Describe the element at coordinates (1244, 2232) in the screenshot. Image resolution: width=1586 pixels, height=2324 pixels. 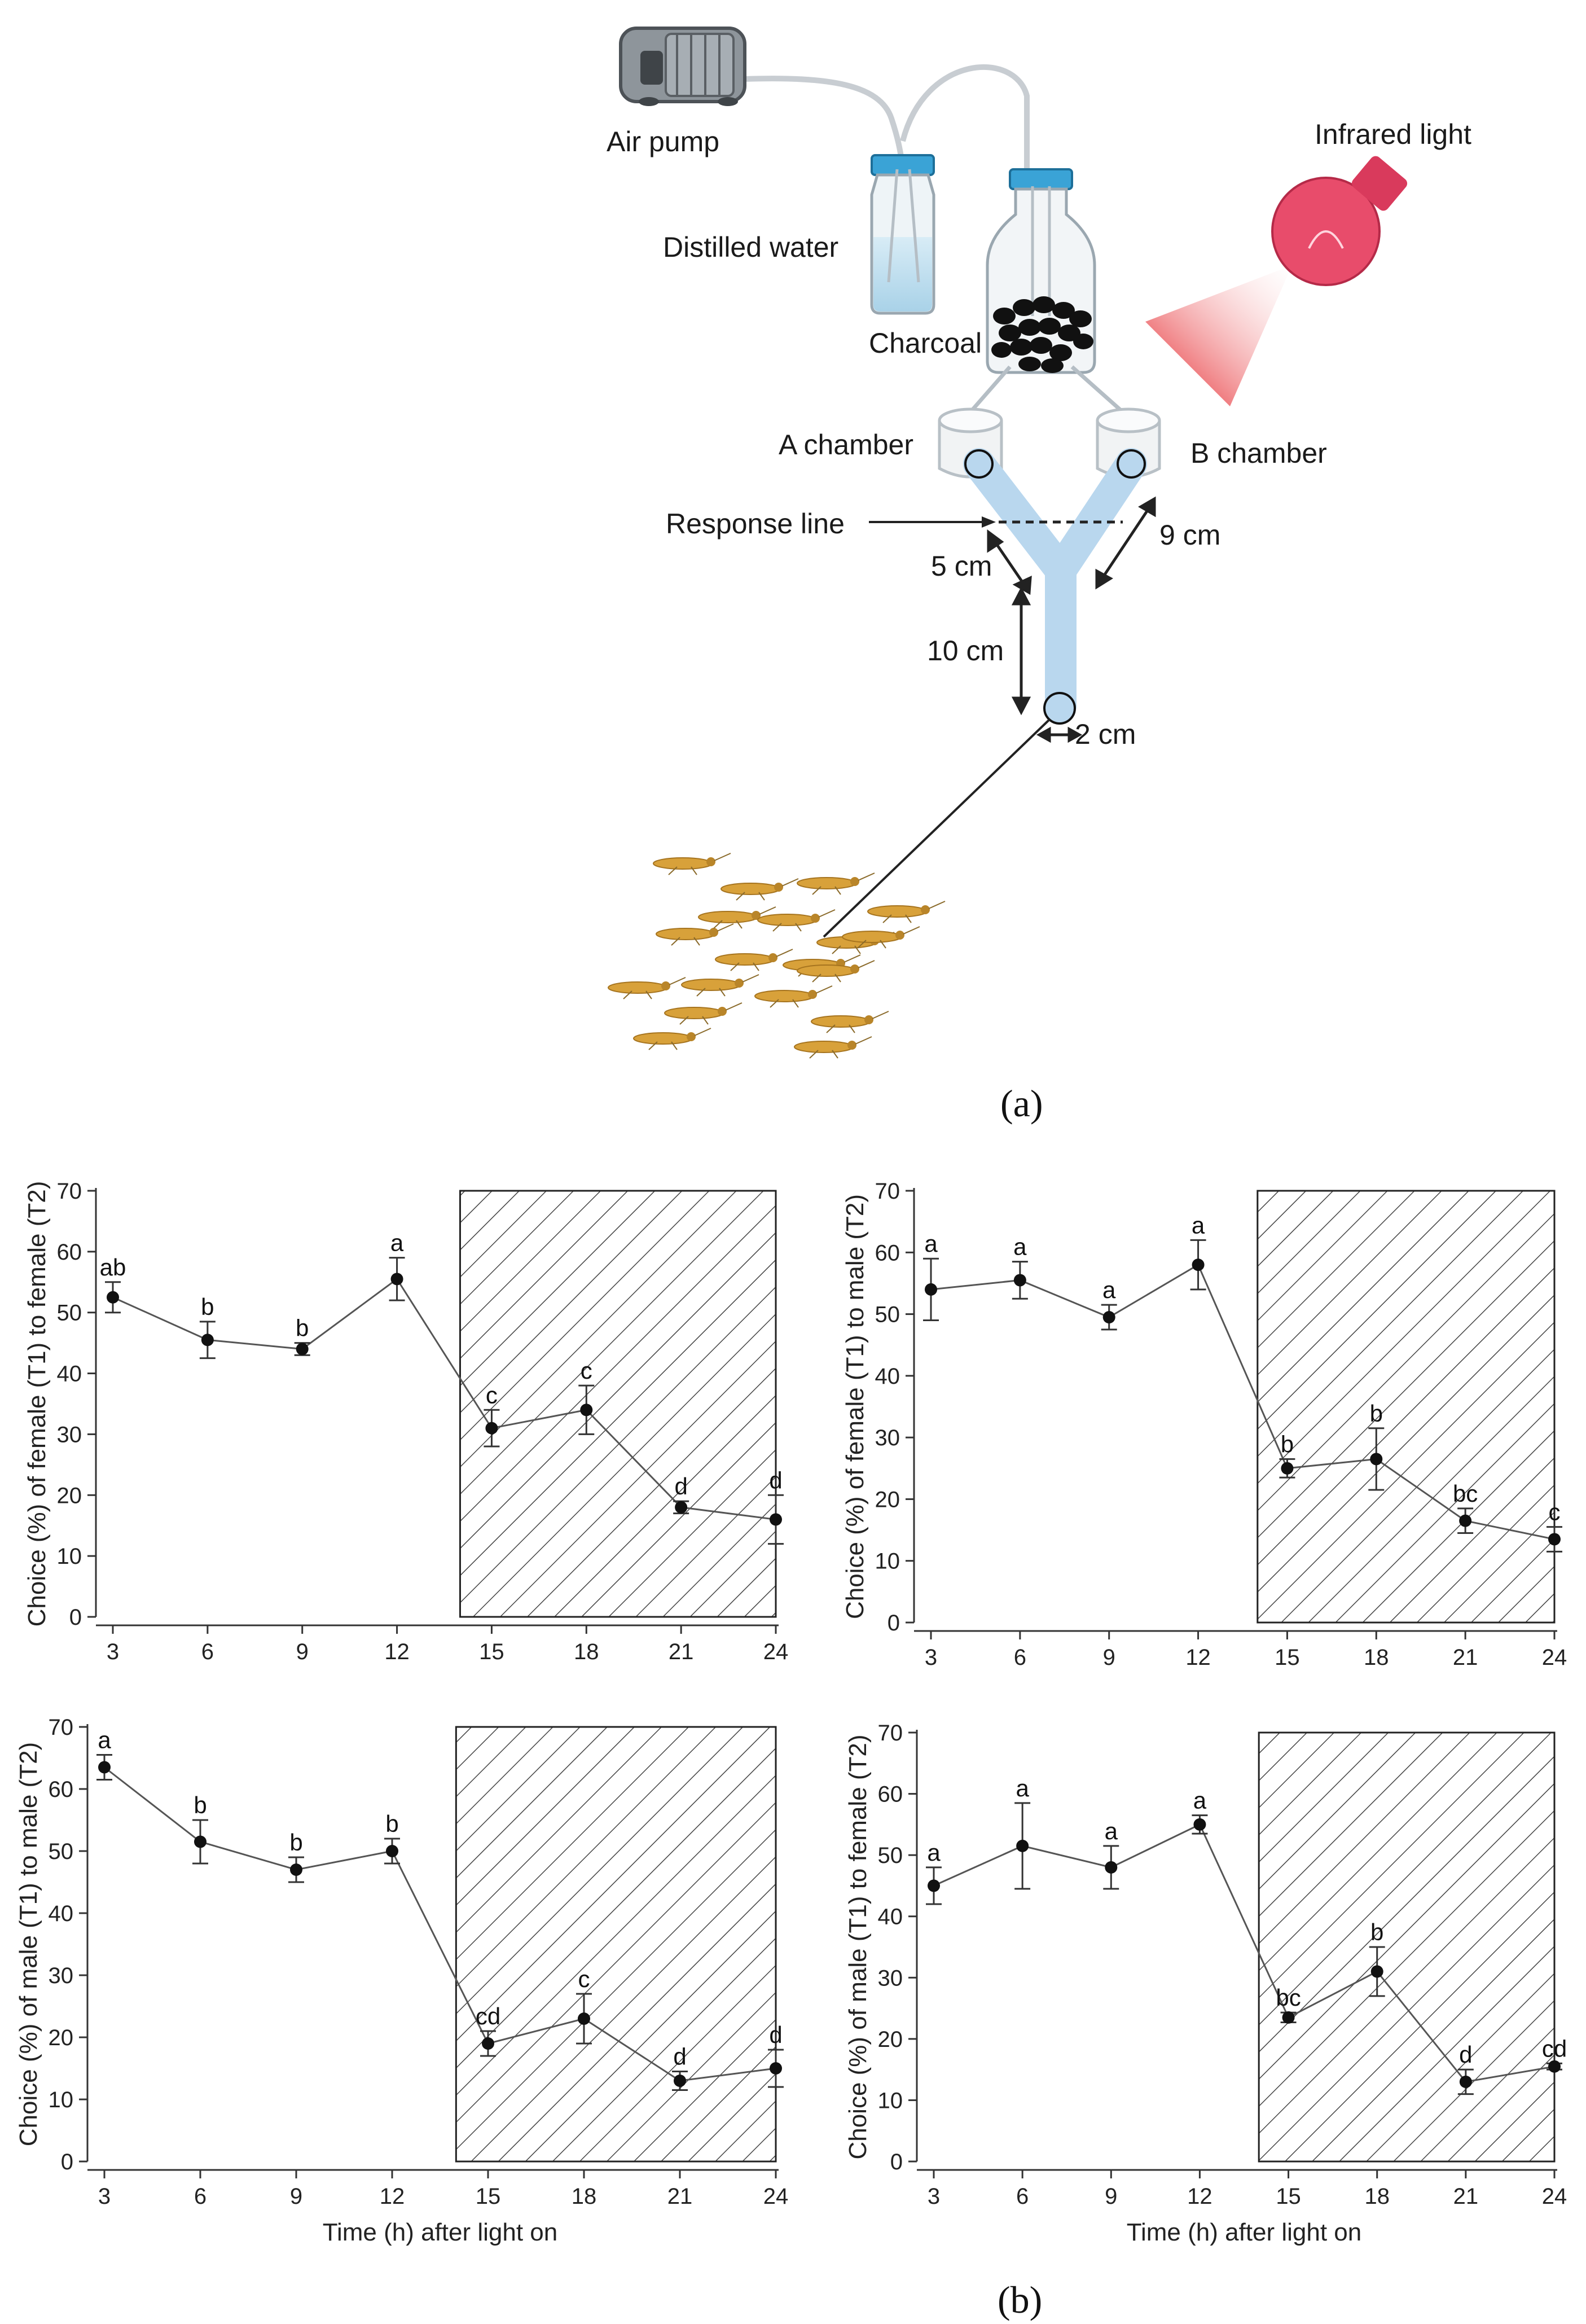
I see `x-axis-label: Time (h) after light on` at that location.